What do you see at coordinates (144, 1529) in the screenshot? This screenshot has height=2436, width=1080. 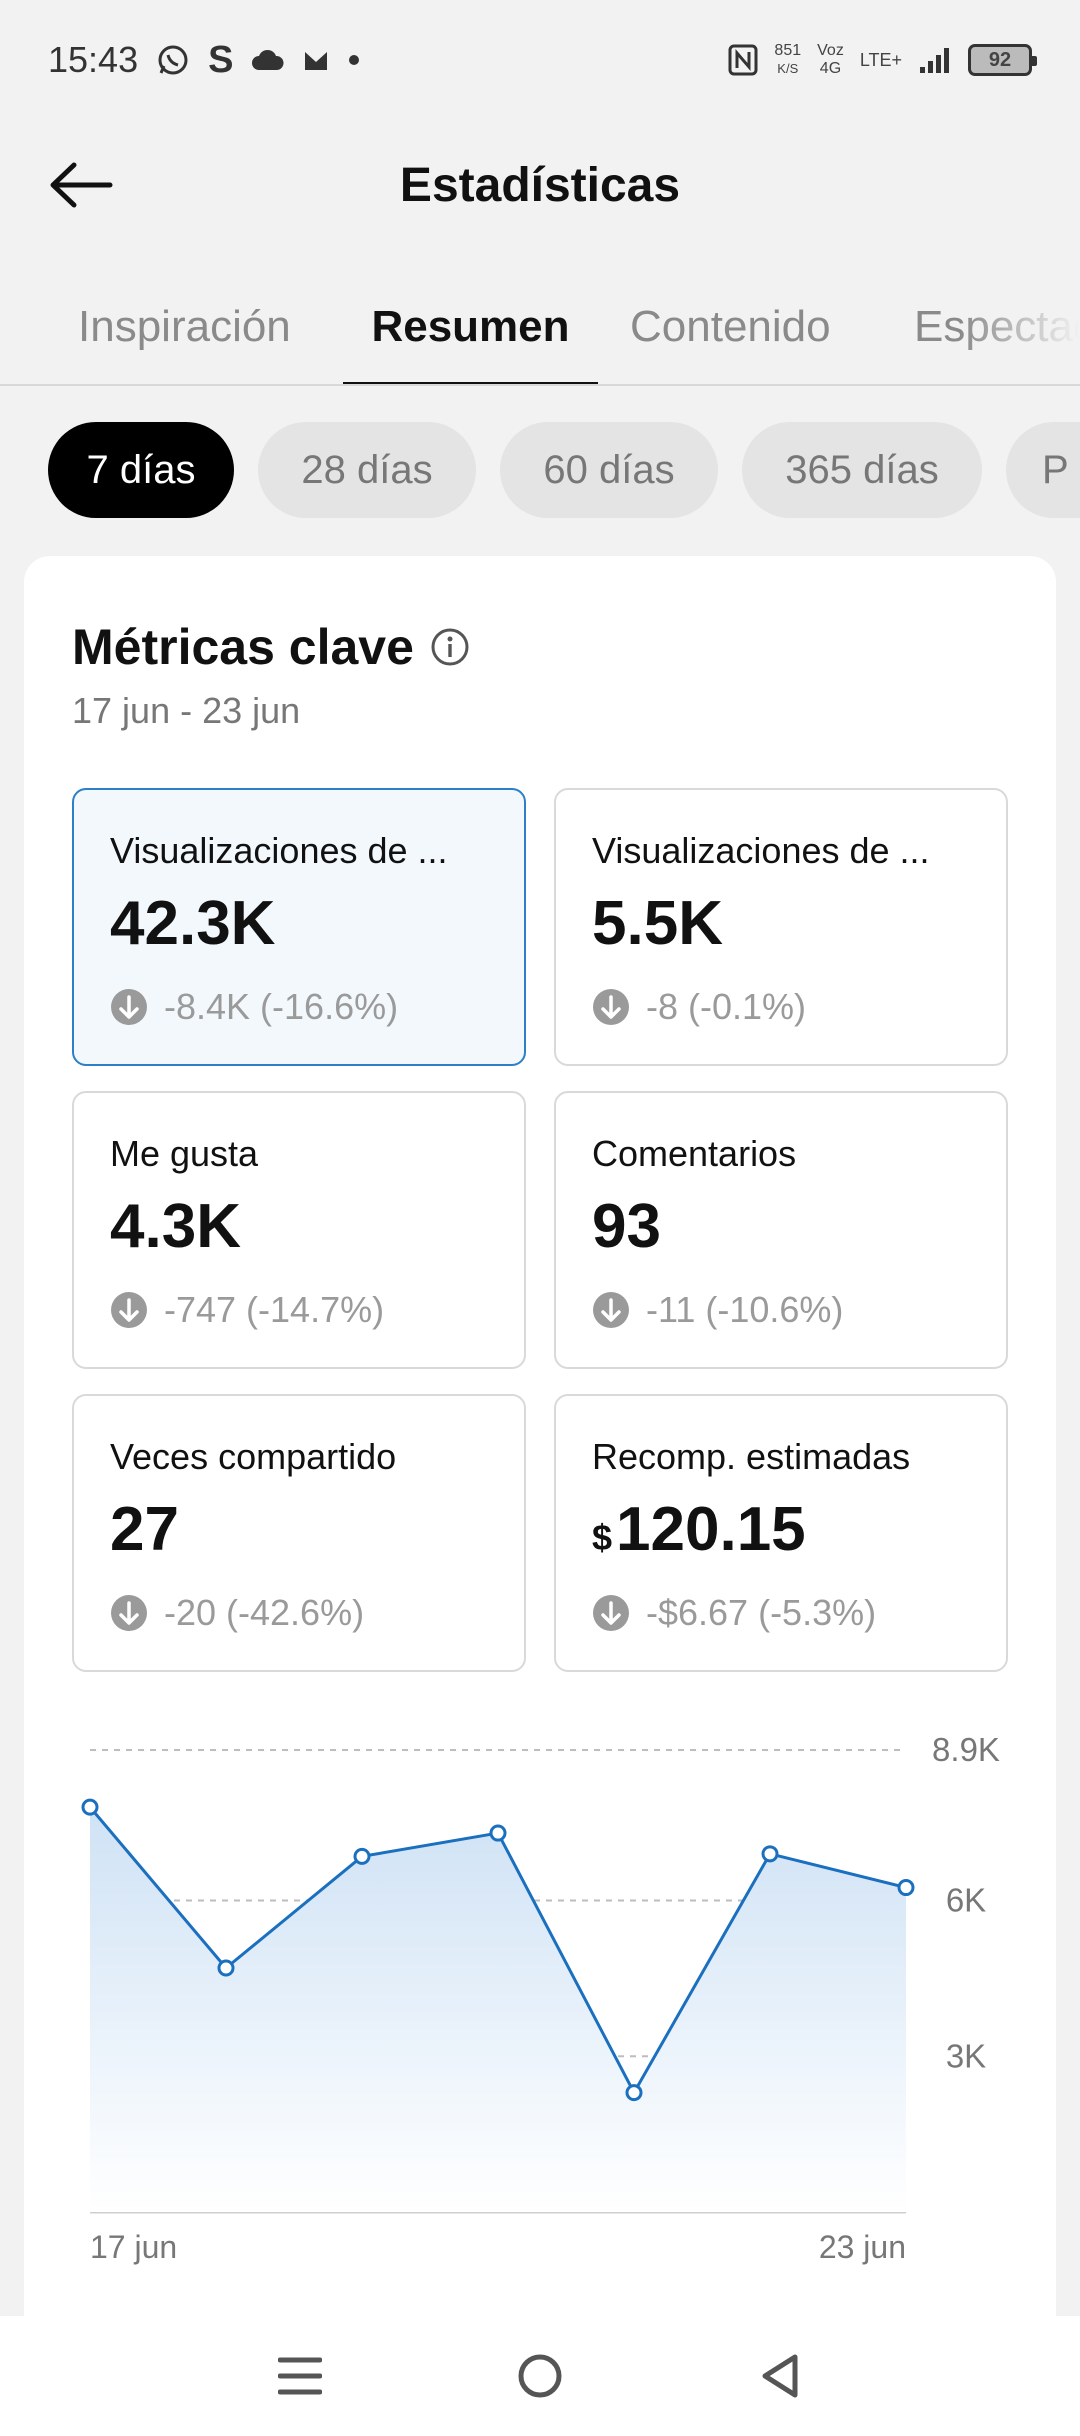 I see `metric-value: 27` at bounding box center [144, 1529].